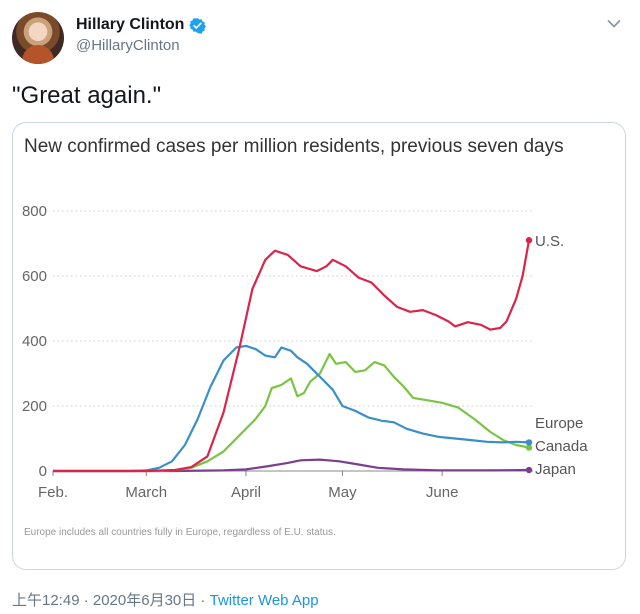 This screenshot has height=614, width=640. Describe the element at coordinates (549, 241) in the screenshot. I see `series-label-us: U.S.` at that location.